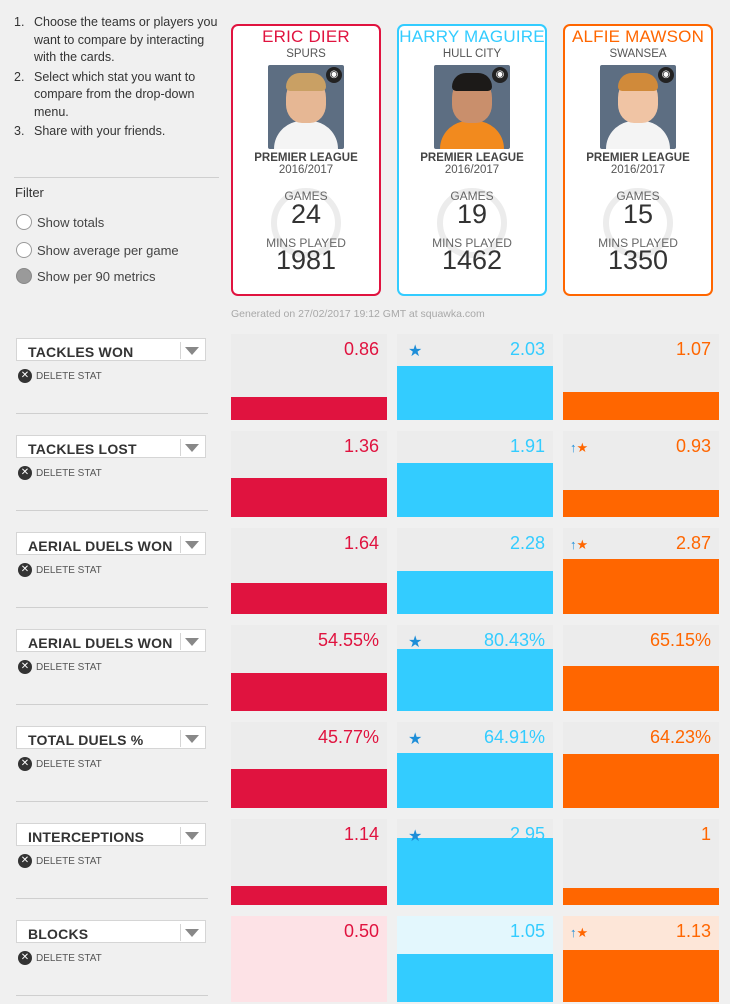 The image size is (730, 1004). I want to click on mins-value: 1981, so click(306, 260).